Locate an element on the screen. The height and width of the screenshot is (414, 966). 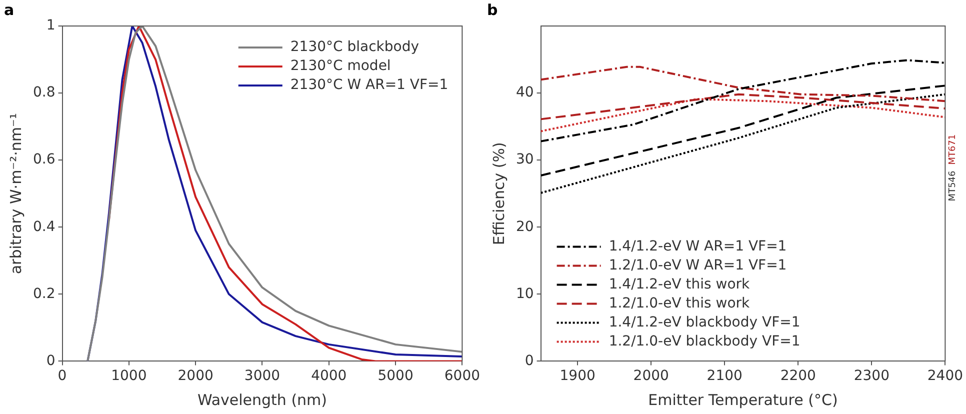
legend-label: 1.2/1.0-eV W AR=1 VF=1 is located at coordinates (697, 265).